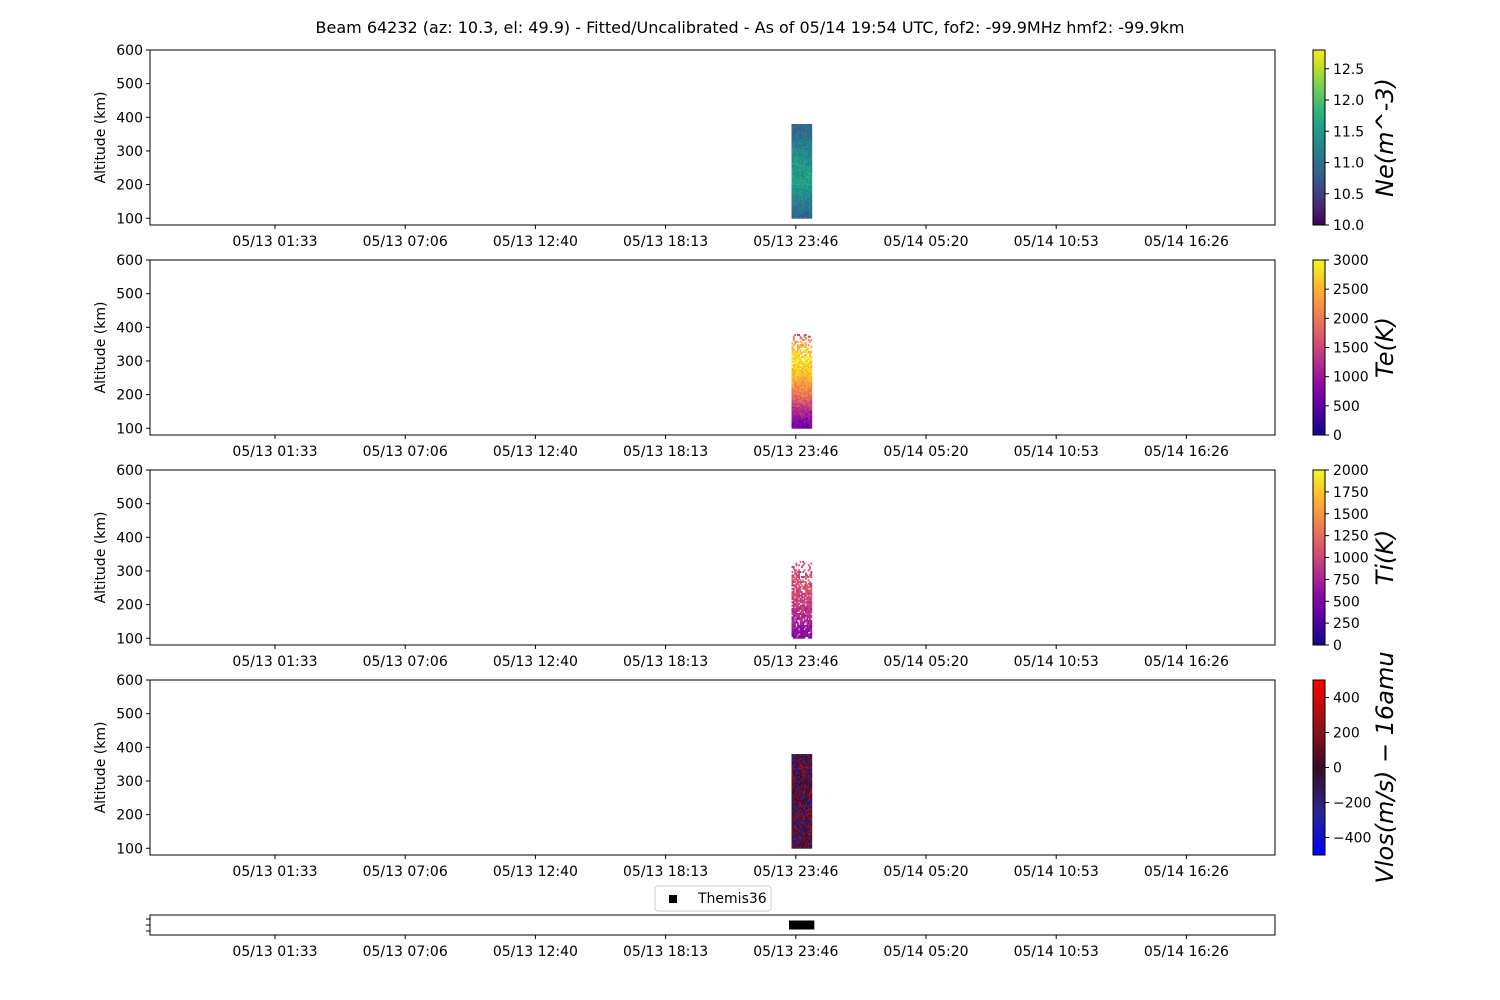 Image resolution: width=1500 pixels, height=1000 pixels. Describe the element at coordinates (129, 219) in the screenshot. I see `y-tick-label: 100` at that location.